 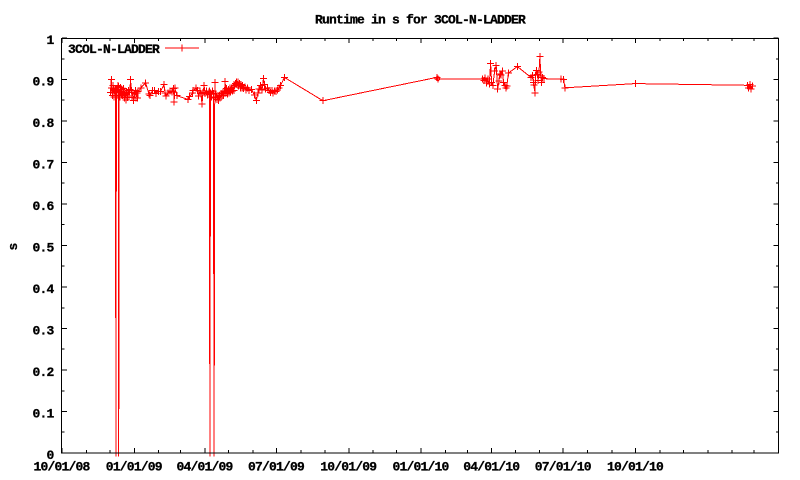 What do you see at coordinates (43, 331) in the screenshot?
I see `svg-text: 0.3` at bounding box center [43, 331].